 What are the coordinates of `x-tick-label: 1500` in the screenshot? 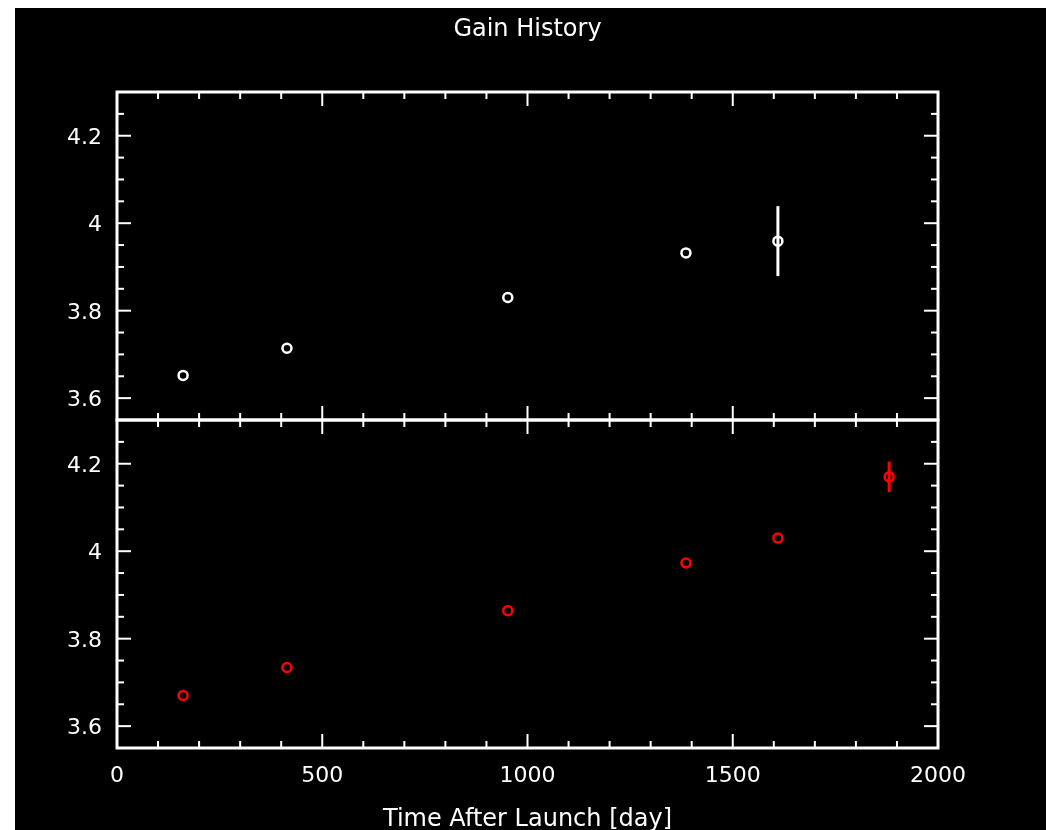 It's located at (732, 774).